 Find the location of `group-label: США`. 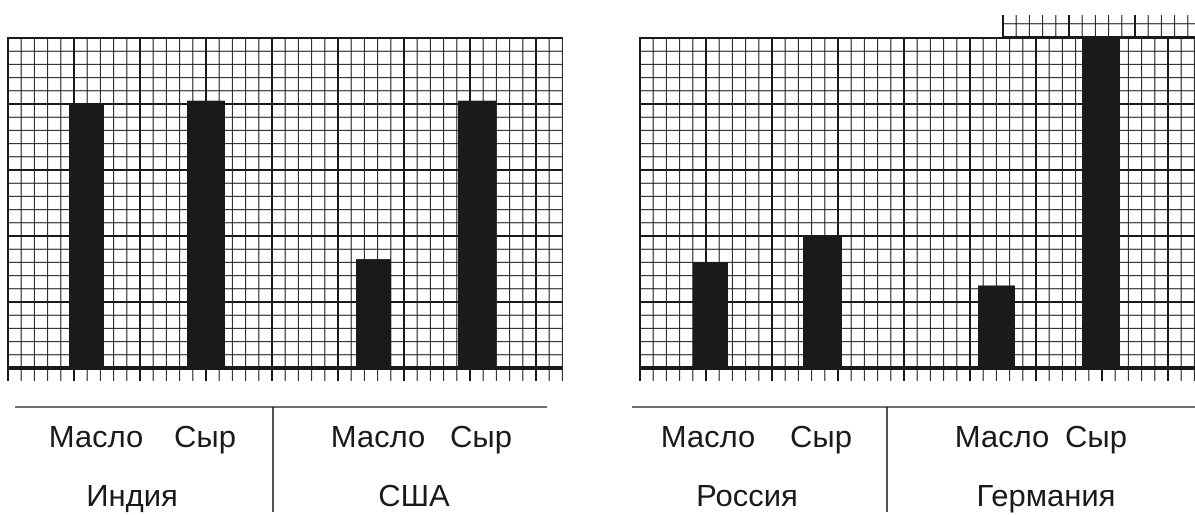

group-label: США is located at coordinates (414, 495).